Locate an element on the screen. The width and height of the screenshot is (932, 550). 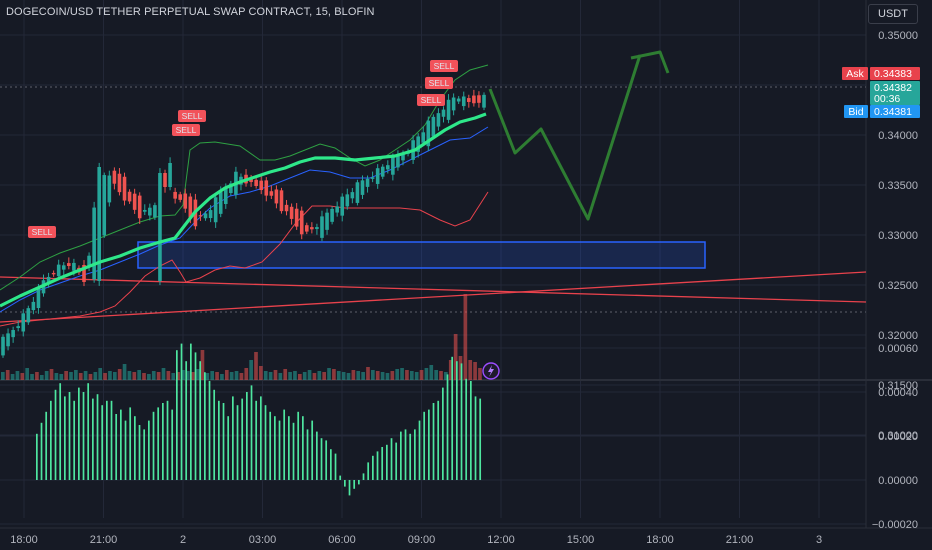
osc-tick-label: 0.00020 is located at coordinates (898, 437).